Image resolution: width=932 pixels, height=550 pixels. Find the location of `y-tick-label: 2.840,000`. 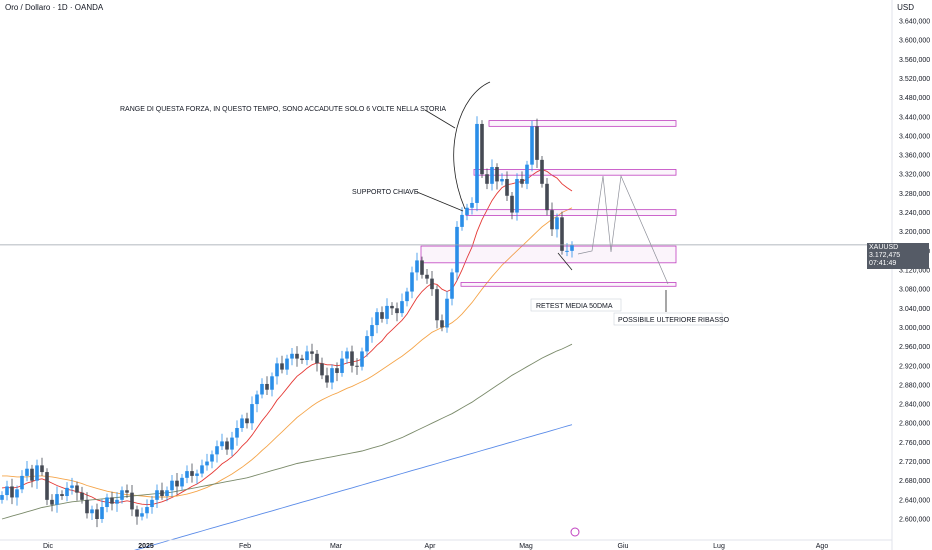

y-tick-label: 2.840,000 is located at coordinates (914, 405).